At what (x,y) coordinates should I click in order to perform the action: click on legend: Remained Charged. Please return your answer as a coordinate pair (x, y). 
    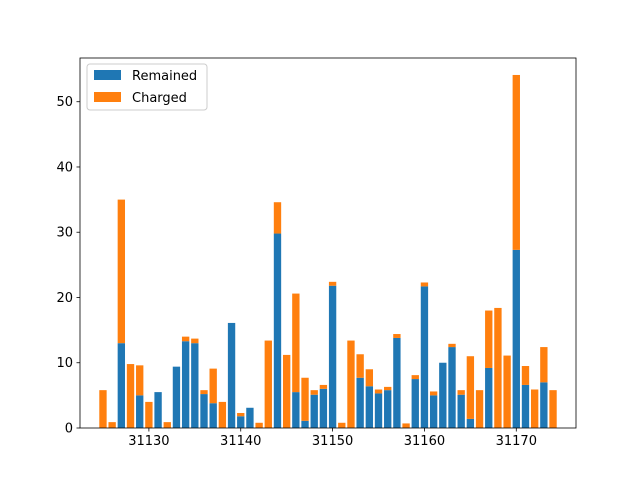
    Looking at the image, I should click on (147, 87).